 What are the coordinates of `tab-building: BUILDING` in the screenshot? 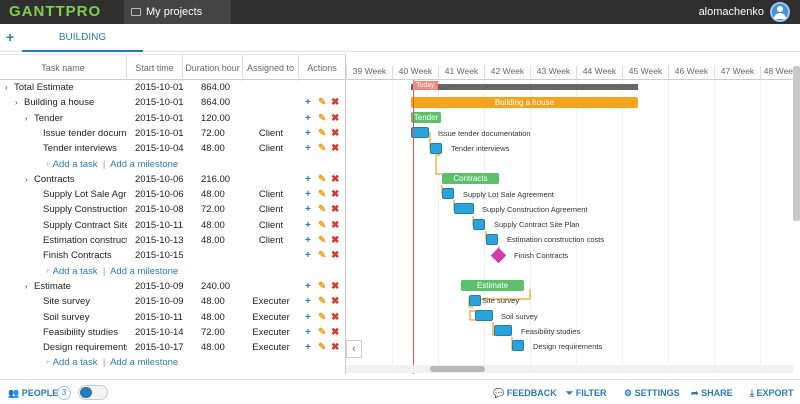 It's located at (82, 38).